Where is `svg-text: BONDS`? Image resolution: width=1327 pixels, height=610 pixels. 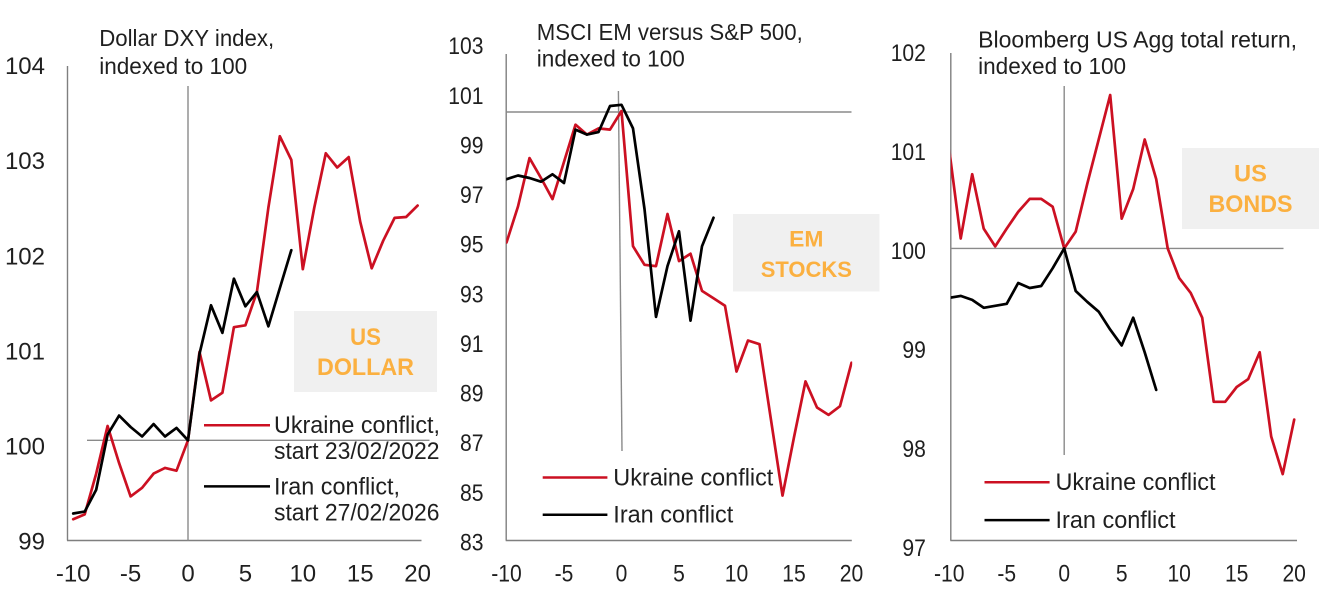
svg-text: BONDS is located at coordinates (1251, 204).